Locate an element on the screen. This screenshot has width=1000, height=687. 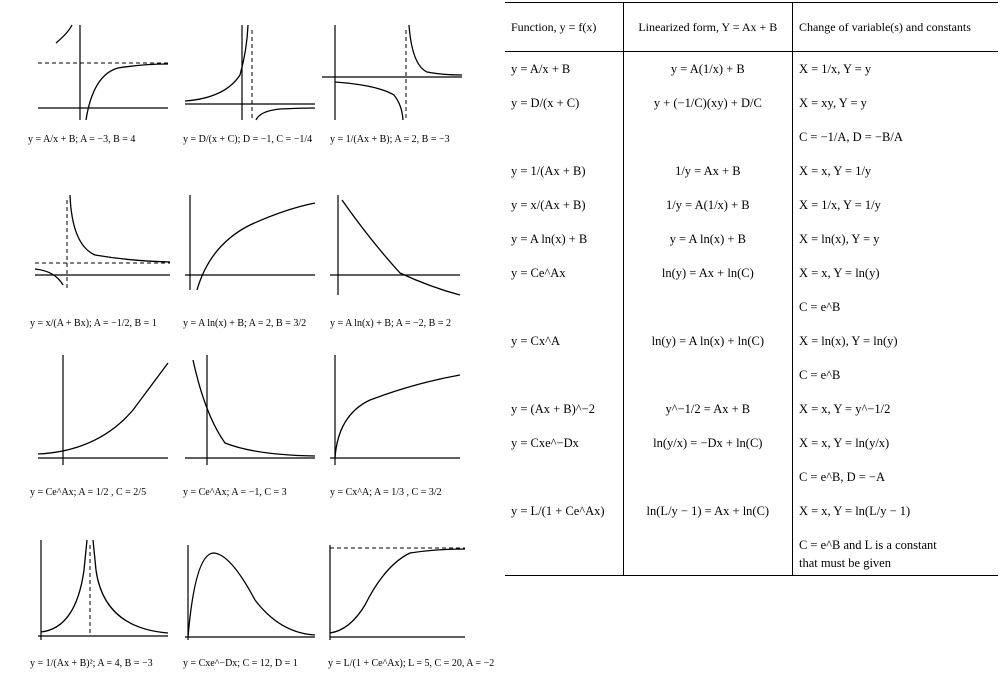
plot-power is located at coordinates (395, 410).